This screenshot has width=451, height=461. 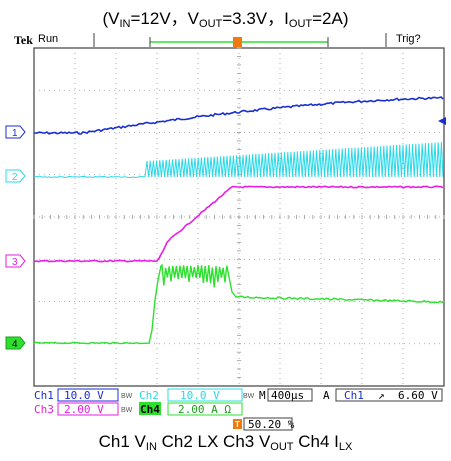 What do you see at coordinates (204, 409) in the screenshot?
I see `ch4-scale: 2.00 A Ω` at bounding box center [204, 409].